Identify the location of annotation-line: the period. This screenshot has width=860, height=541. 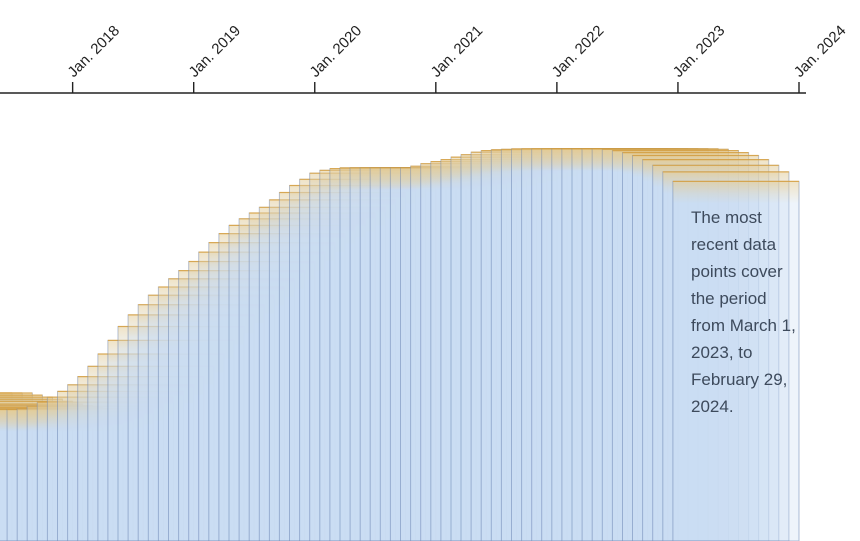
(729, 298).